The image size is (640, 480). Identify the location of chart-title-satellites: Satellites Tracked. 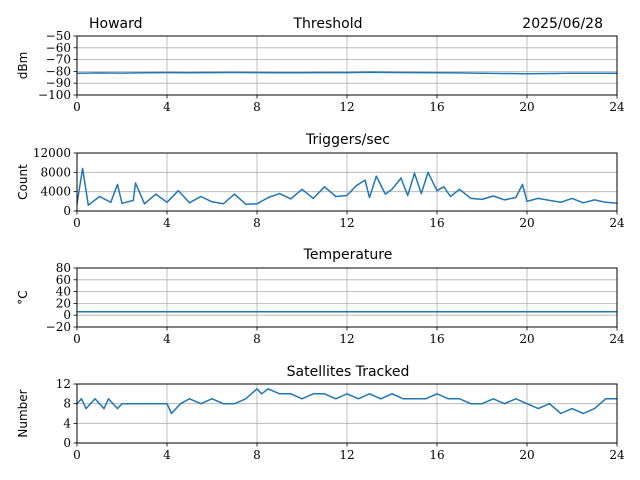
(348, 372).